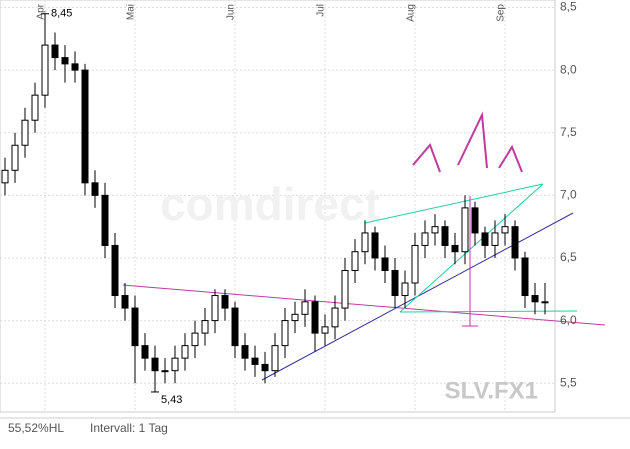  What do you see at coordinates (568, 69) in the screenshot?
I see `y-tick-label: 8,0` at bounding box center [568, 69].